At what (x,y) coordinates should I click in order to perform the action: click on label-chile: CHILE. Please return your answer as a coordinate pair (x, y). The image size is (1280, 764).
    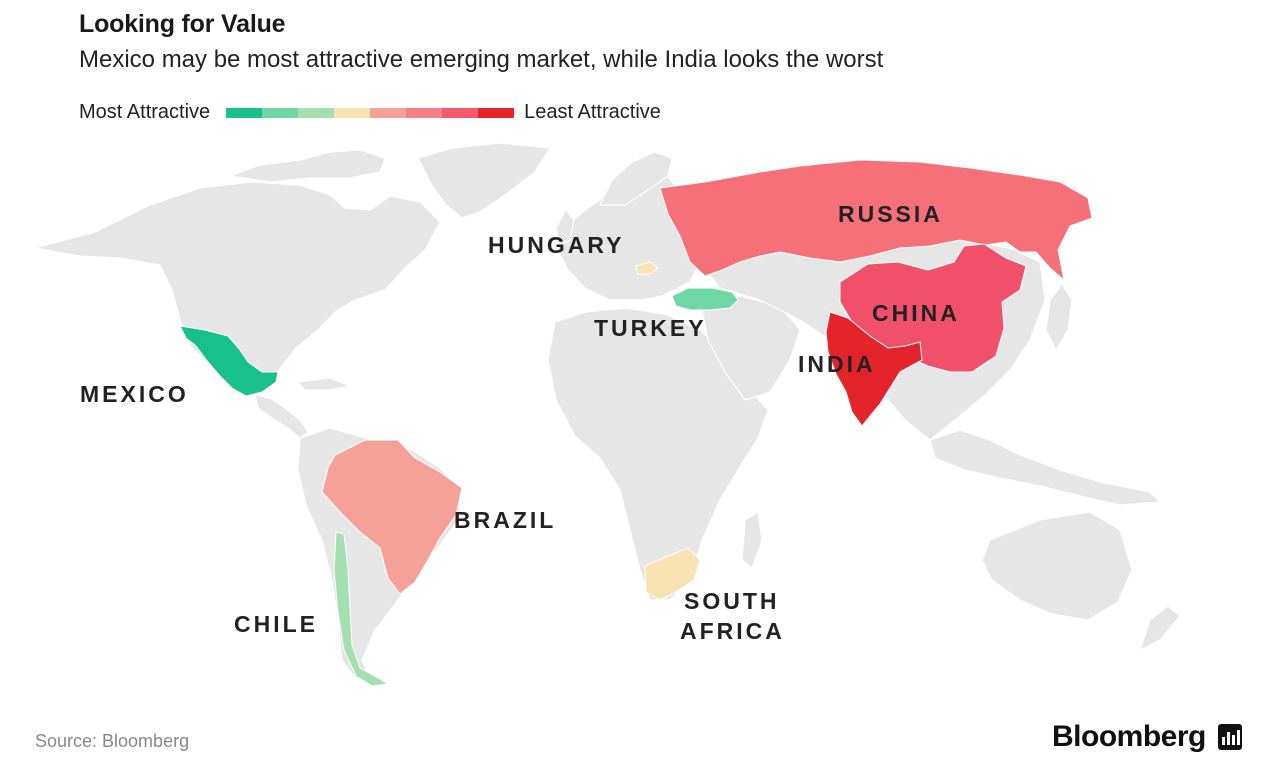
    Looking at the image, I should click on (276, 624).